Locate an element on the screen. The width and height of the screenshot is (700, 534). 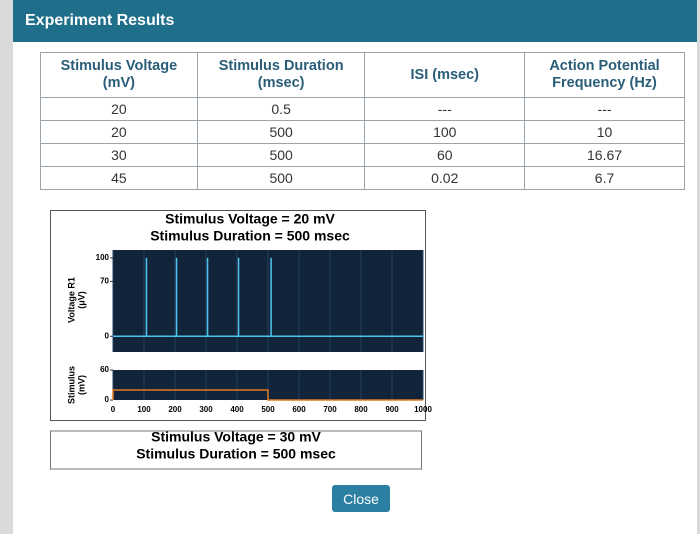
table-cell: 60 is located at coordinates (445, 155).